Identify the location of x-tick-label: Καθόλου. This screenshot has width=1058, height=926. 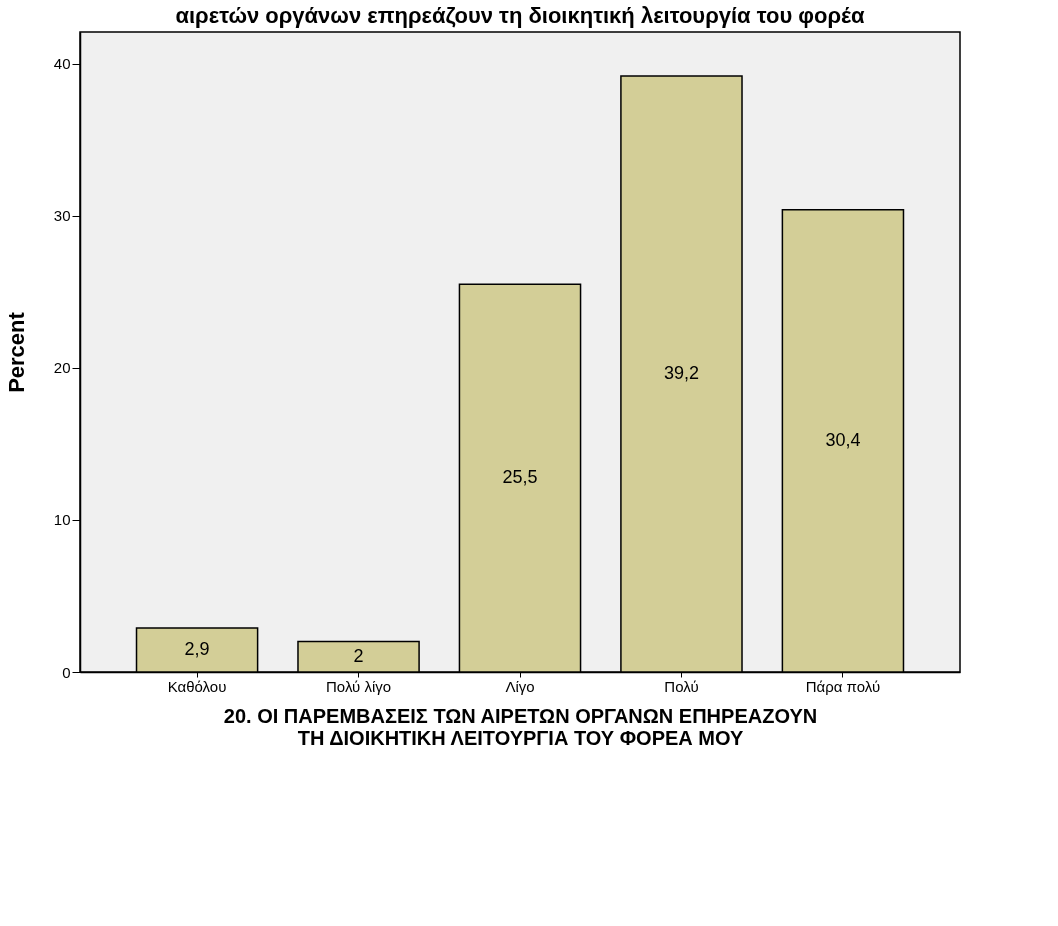
(197, 686).